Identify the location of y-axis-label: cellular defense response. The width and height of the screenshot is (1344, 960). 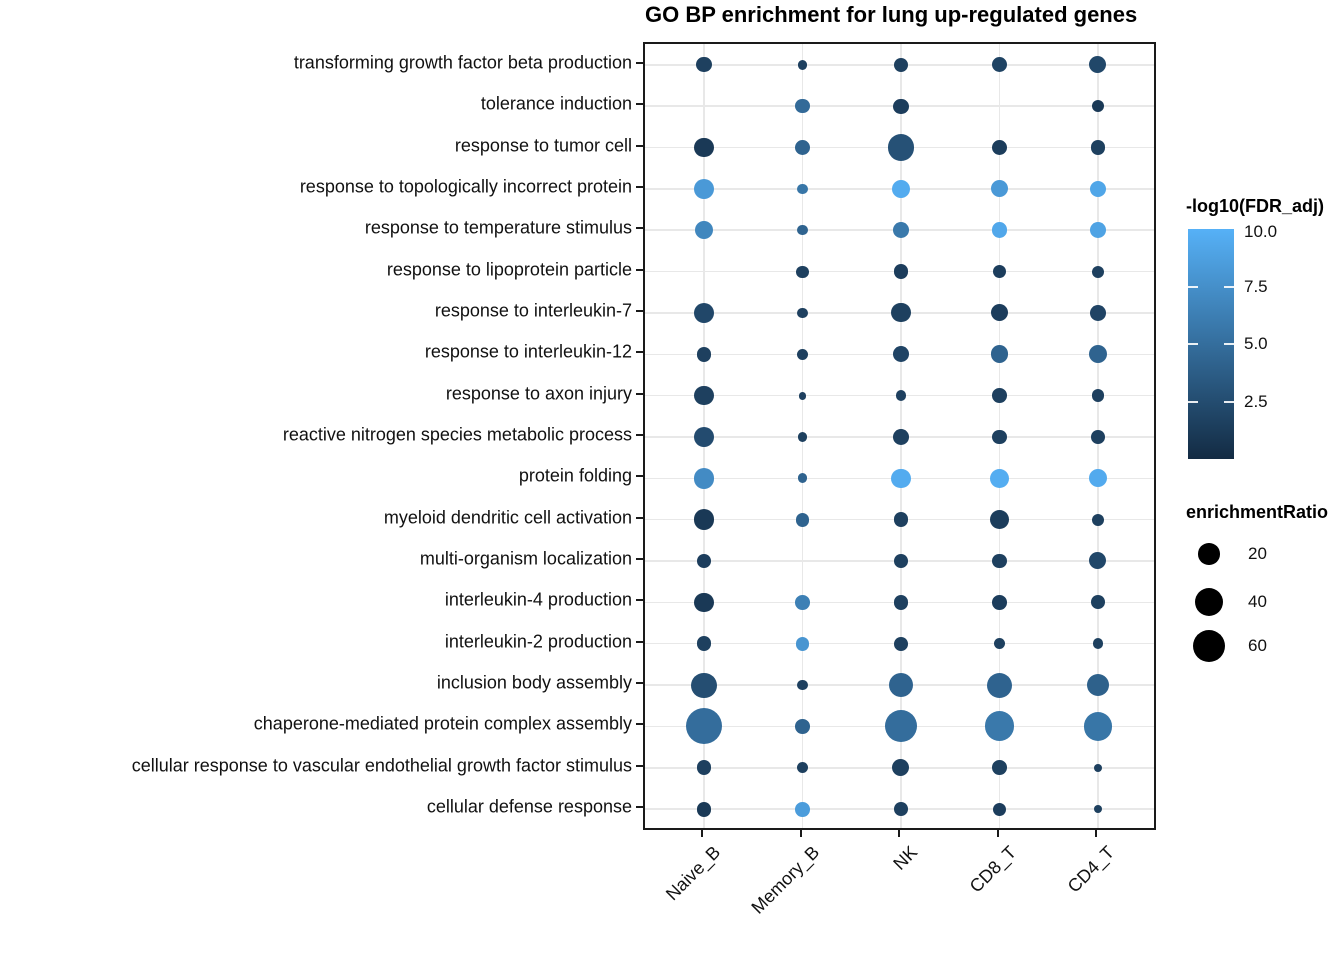
(529, 806).